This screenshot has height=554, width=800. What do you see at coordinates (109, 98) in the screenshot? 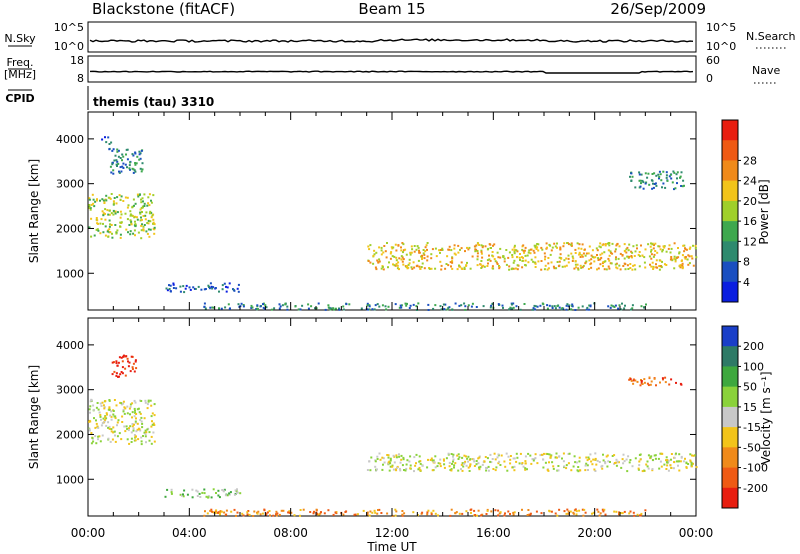
I see `cpid-panel: CPID themis (tau) 3310` at bounding box center [109, 98].